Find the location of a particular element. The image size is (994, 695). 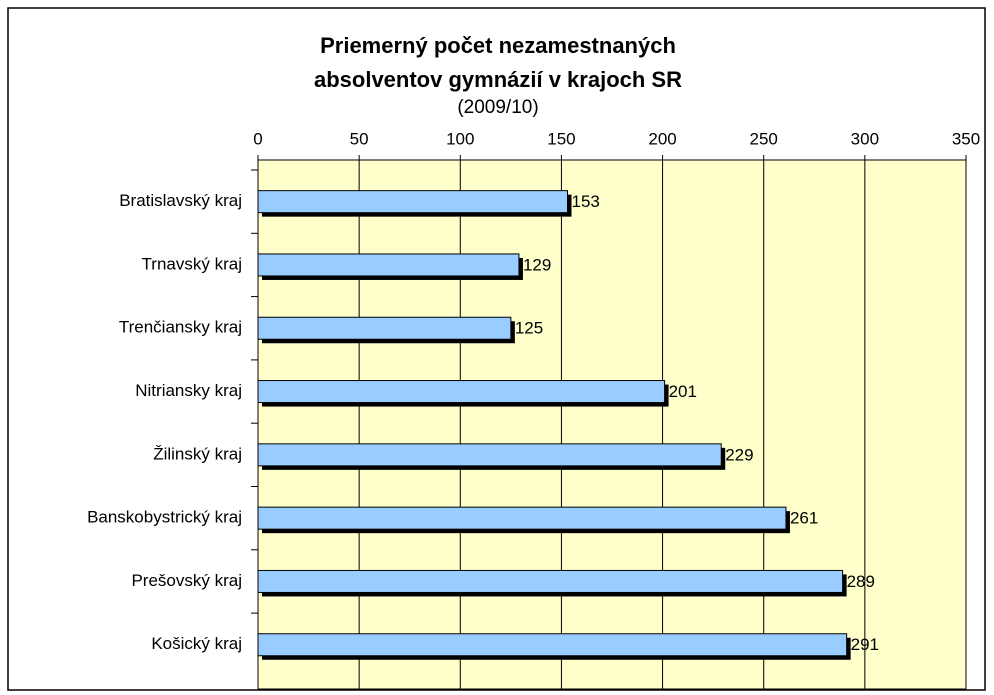

y-tick-label: Trnavský kraj is located at coordinates (192, 263).